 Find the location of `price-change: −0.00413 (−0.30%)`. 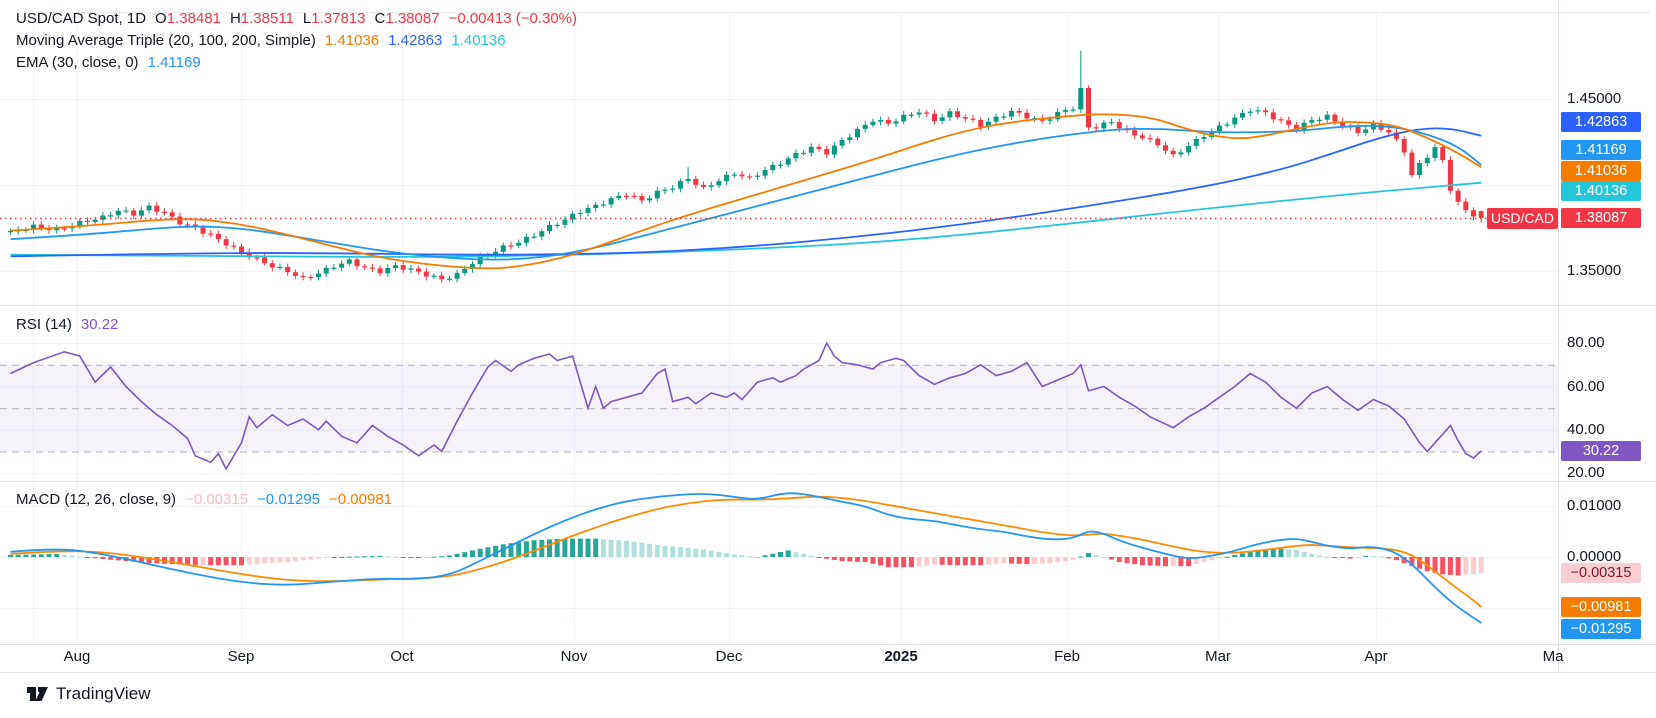

price-change: −0.00413 (−0.30%) is located at coordinates (512, 18).